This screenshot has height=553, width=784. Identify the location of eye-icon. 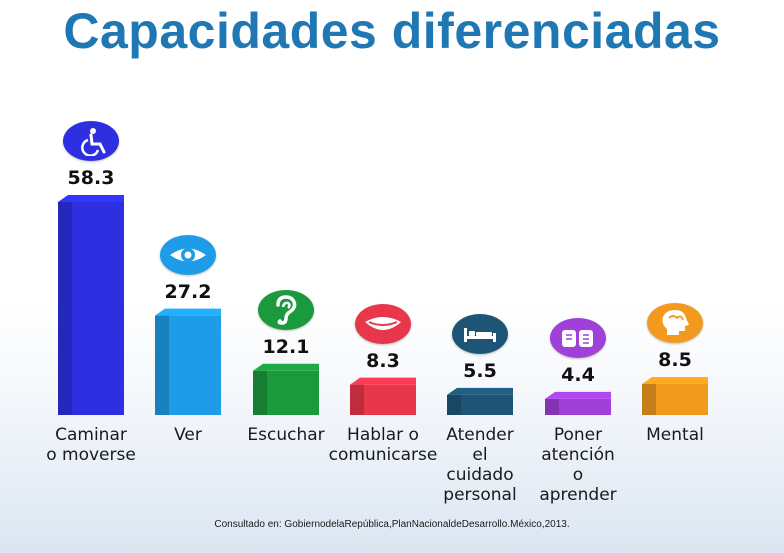
(188, 254).